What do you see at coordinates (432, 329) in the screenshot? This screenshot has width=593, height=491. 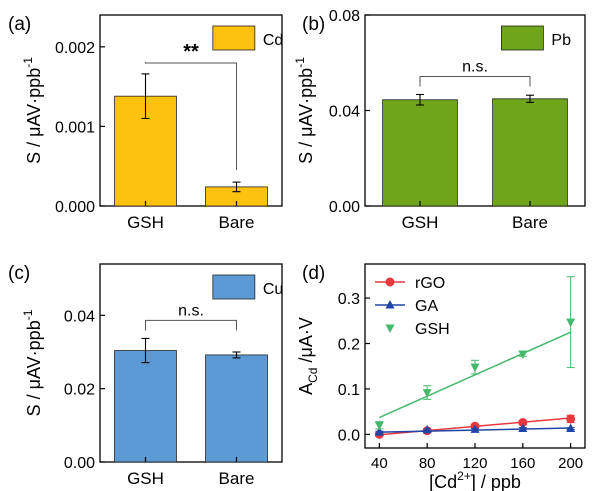 I see `legend-label: GSH` at bounding box center [432, 329].